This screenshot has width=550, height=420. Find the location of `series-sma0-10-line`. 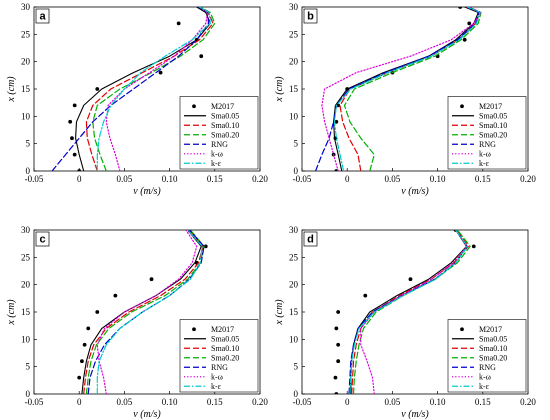

series-sma0-10-line is located at coordinates (149, 89).